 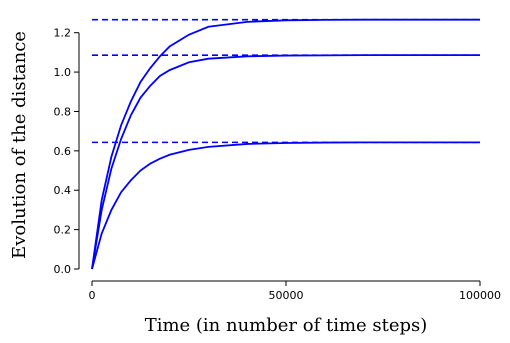 I want to click on x-axis: 0 50000 100000, so click(x=295, y=291).